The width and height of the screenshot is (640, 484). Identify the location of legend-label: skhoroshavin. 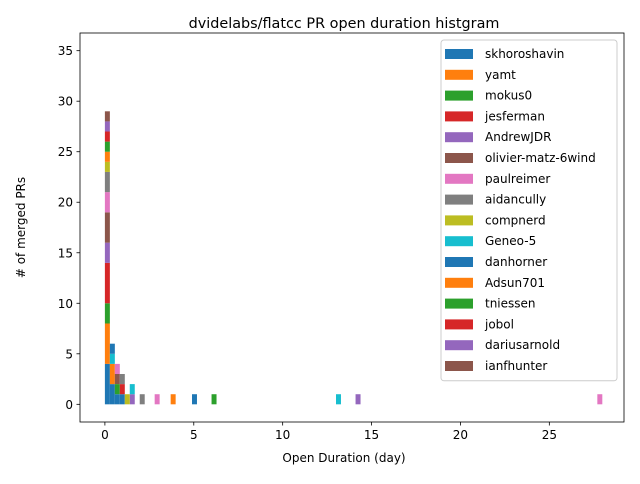
(524, 54).